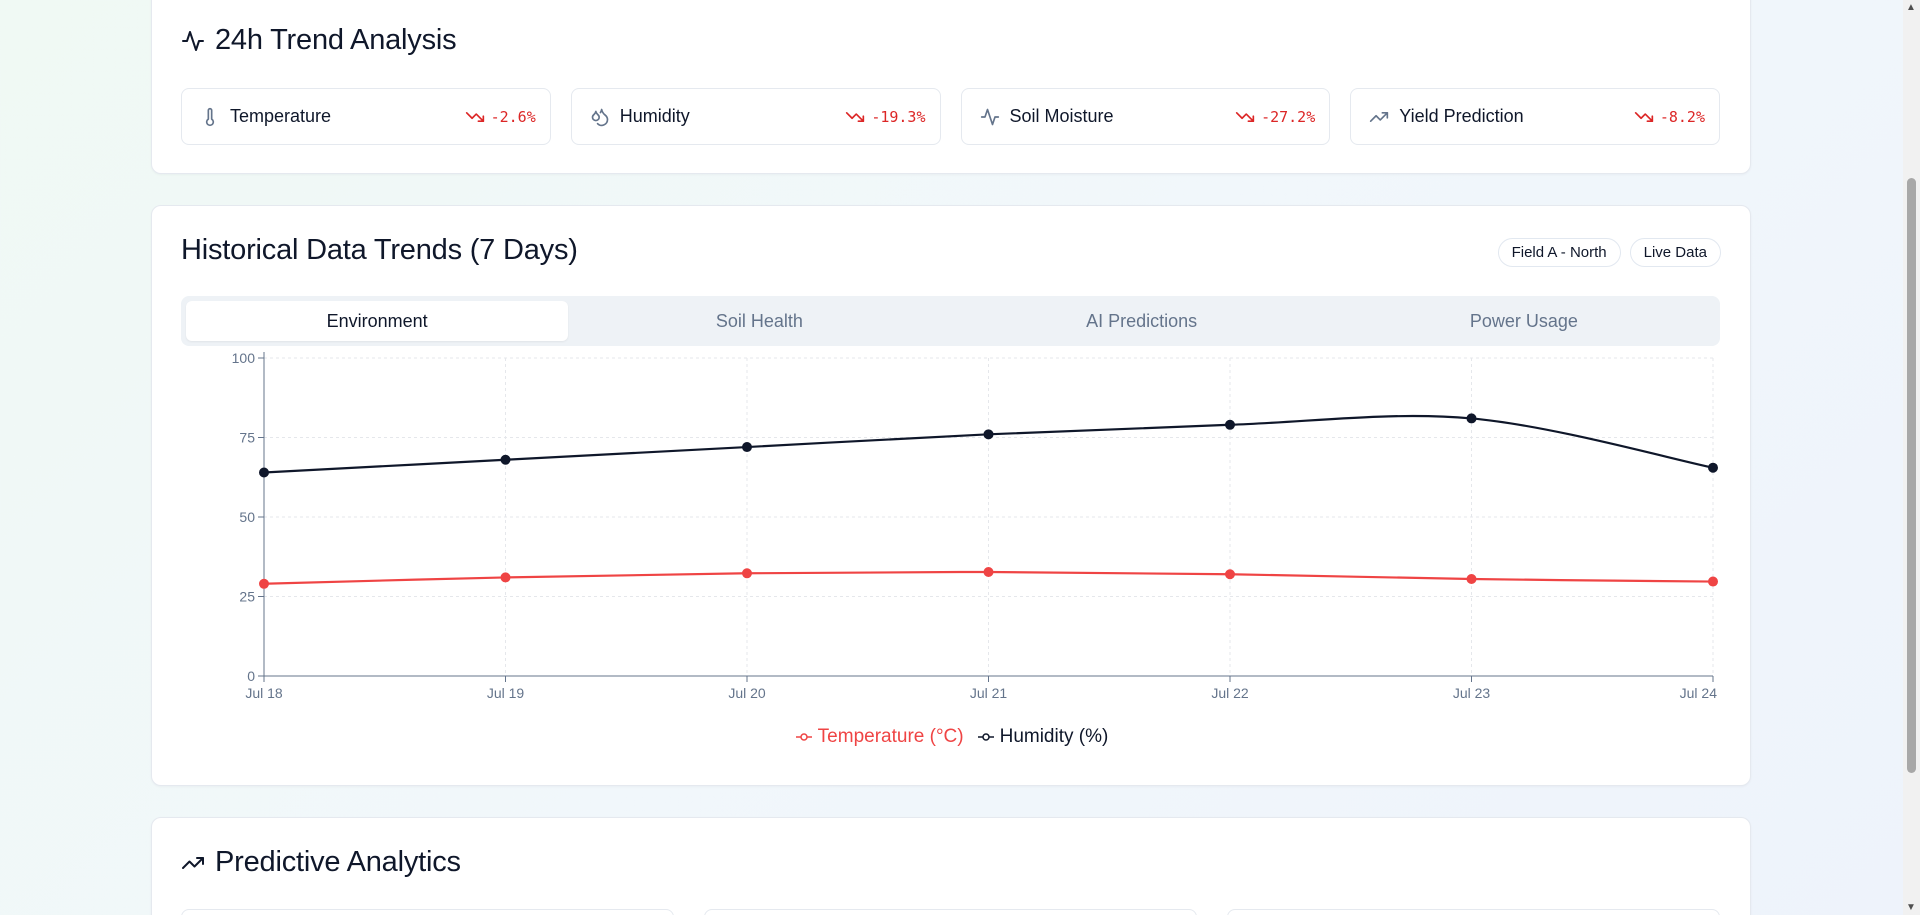 The width and height of the screenshot is (1920, 915). What do you see at coordinates (247, 517) in the screenshot?
I see `y-tick-label: 50` at bounding box center [247, 517].